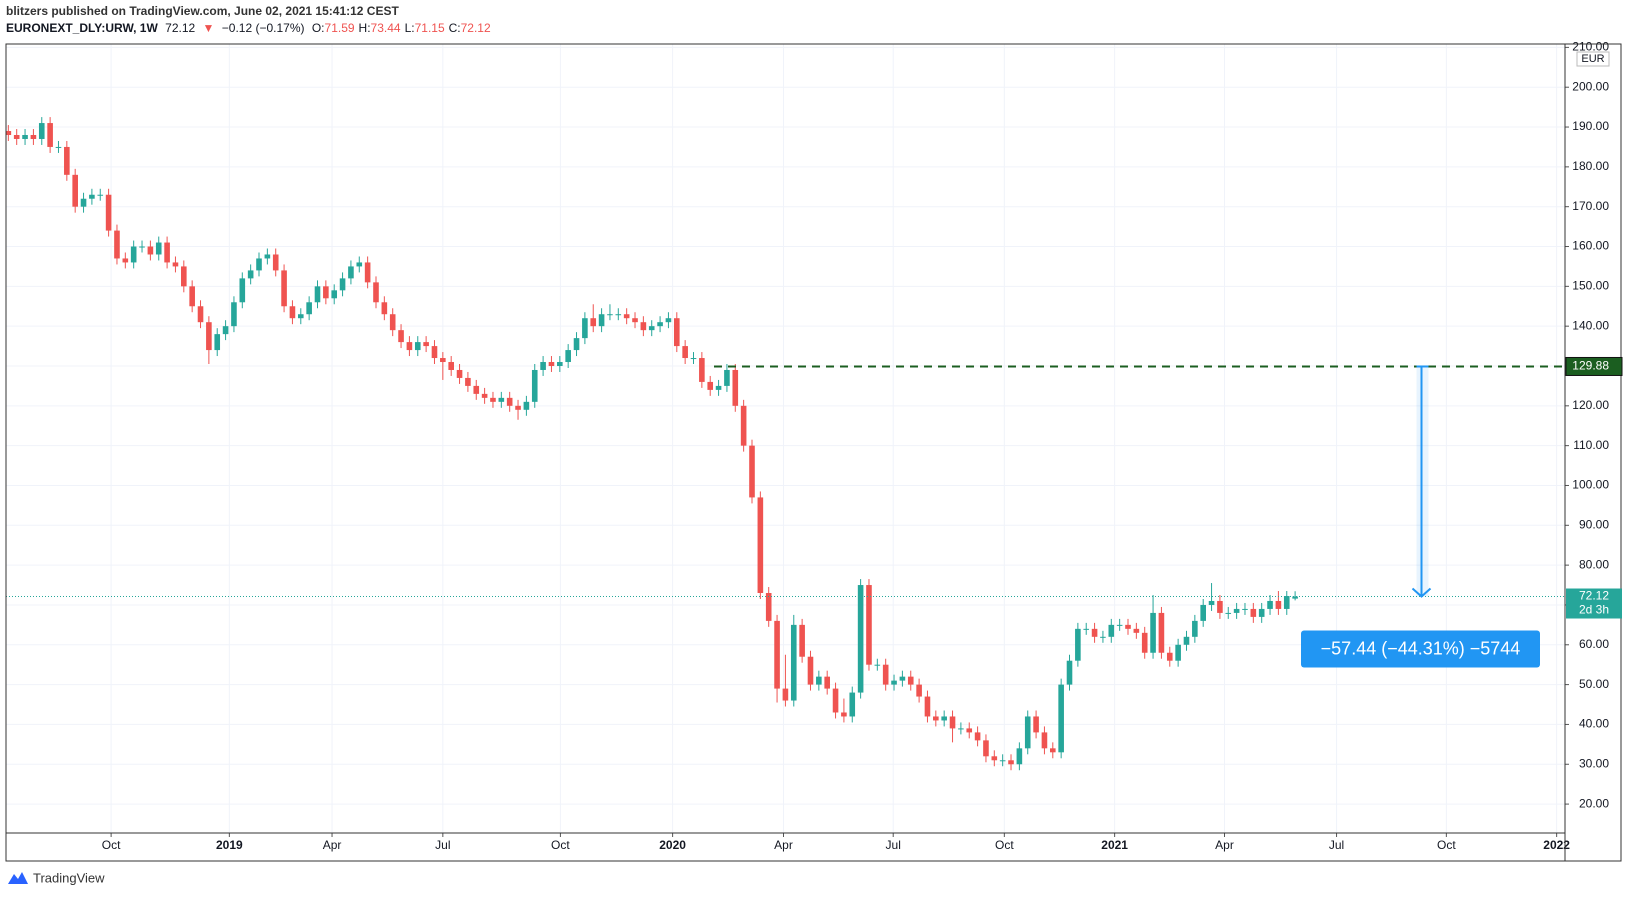 This screenshot has height=898, width=1627. Describe the element at coordinates (475, 28) in the screenshot. I see `ohlc-value: 72.12` at that location.